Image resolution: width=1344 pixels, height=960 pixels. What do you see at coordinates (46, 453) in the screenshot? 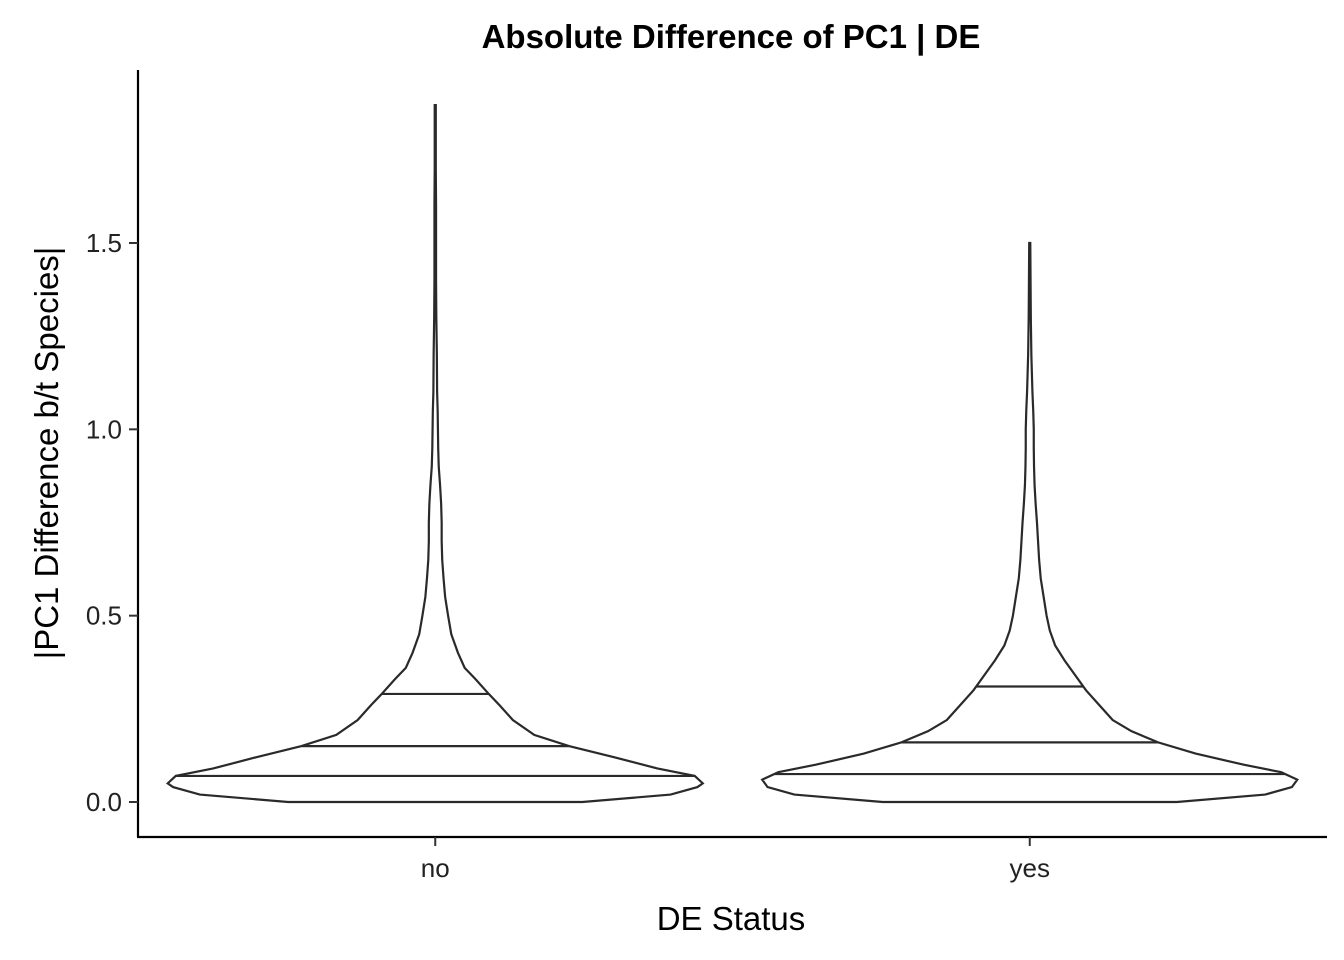
I see `y-axis-title: |PC1 Difference b/t Species|` at bounding box center [46, 453].